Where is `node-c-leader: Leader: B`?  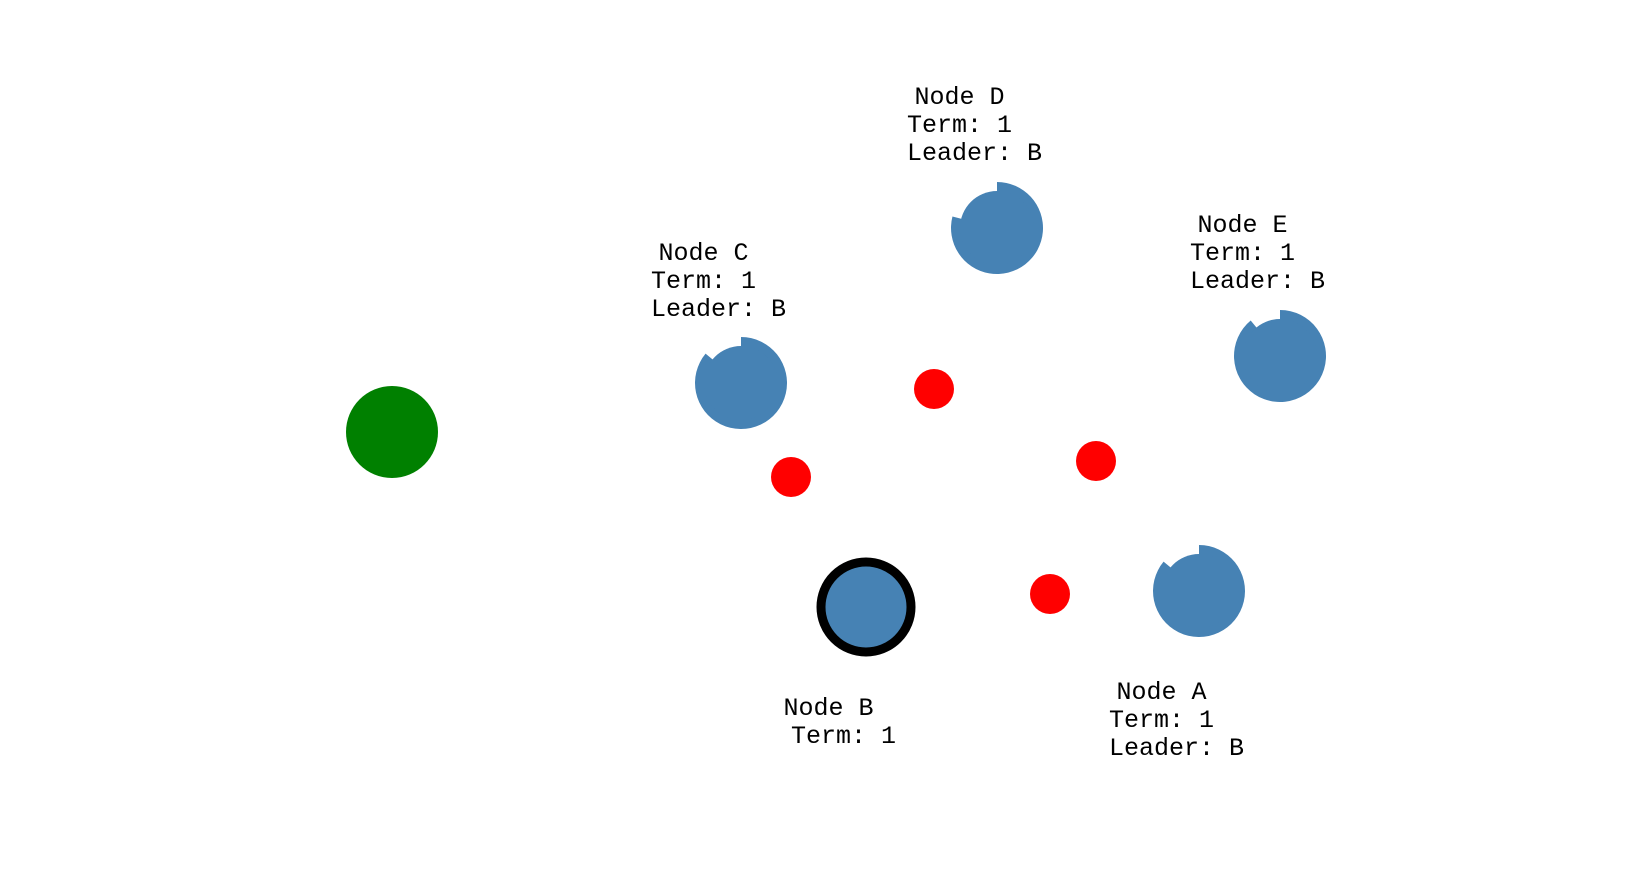
node-c-leader: Leader: B is located at coordinates (718, 309).